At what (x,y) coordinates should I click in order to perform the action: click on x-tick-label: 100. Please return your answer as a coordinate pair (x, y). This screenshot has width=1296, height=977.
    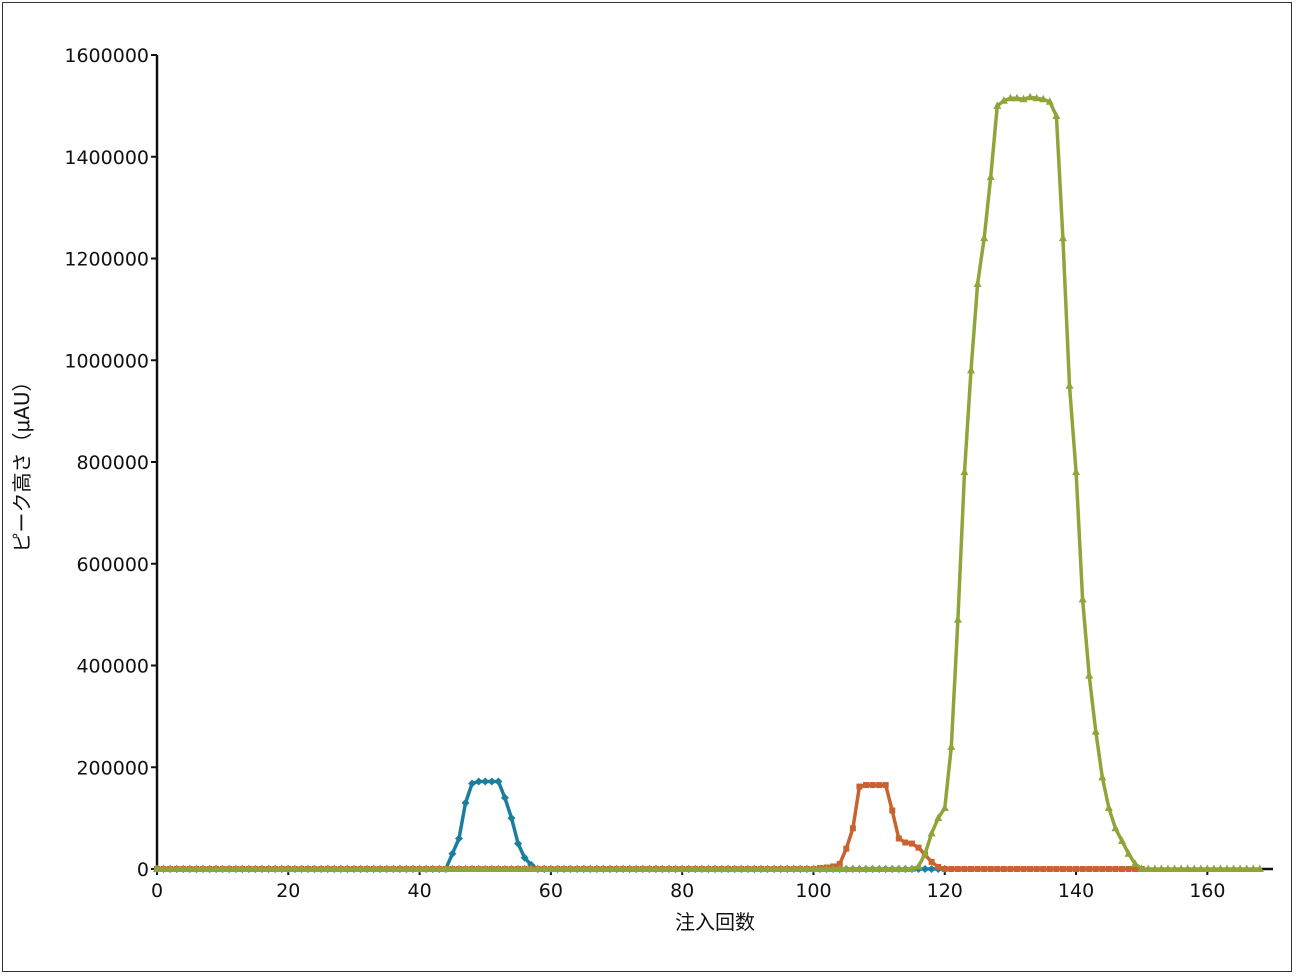
    Looking at the image, I should click on (813, 891).